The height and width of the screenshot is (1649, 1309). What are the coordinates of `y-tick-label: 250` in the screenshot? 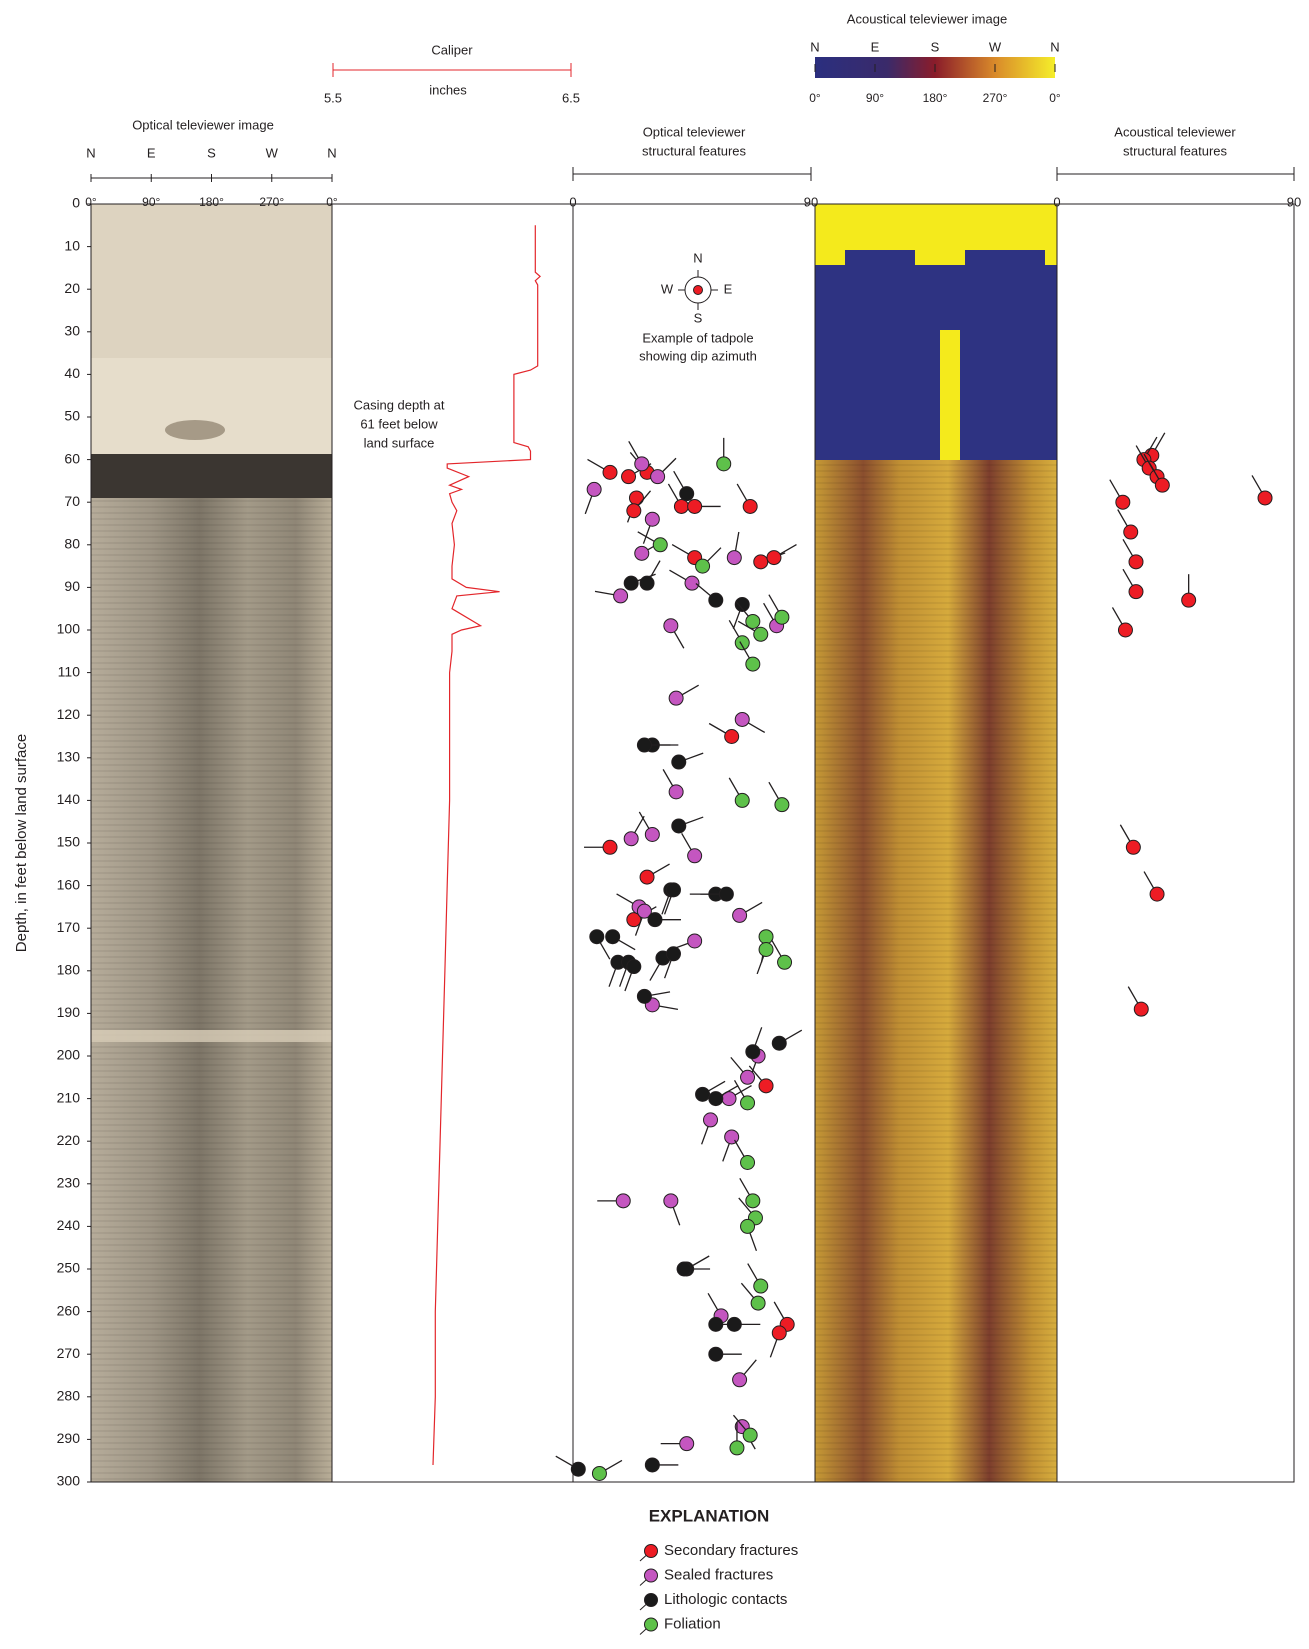 It's located at (69, 1268).